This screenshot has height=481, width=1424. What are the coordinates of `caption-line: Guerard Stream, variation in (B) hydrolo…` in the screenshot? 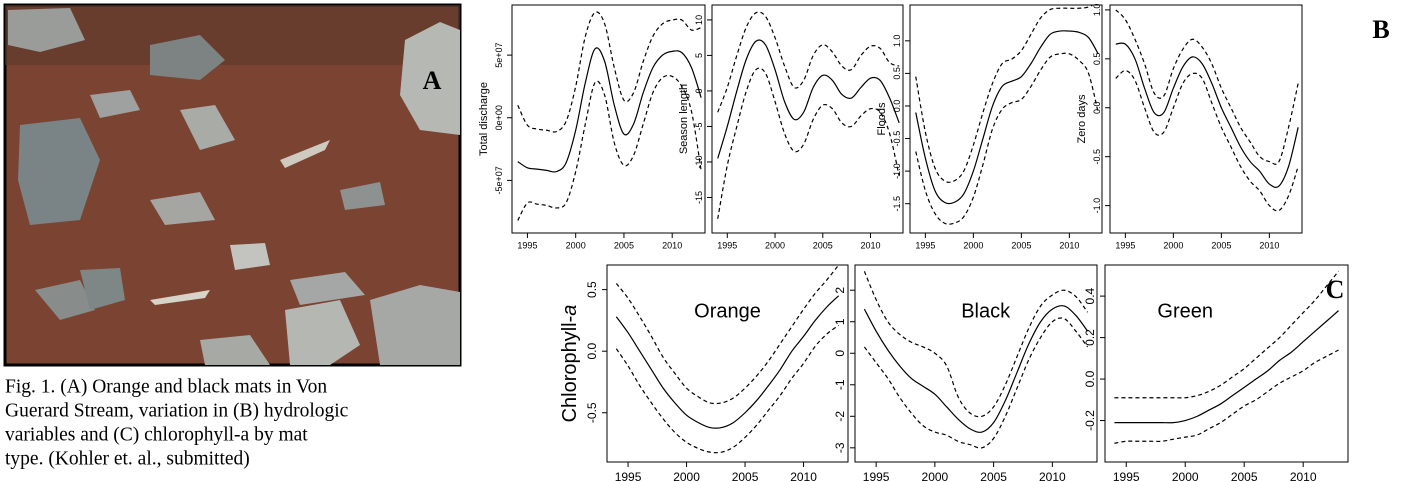 It's located at (177, 410).